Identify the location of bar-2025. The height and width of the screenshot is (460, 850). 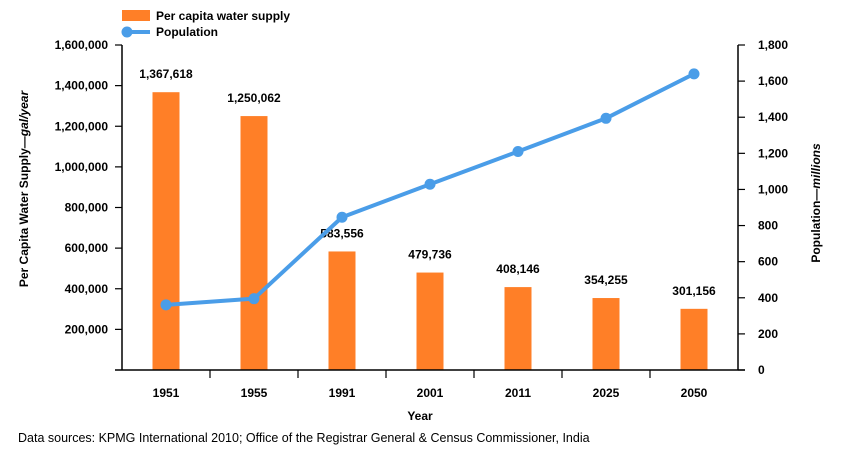
(606, 334).